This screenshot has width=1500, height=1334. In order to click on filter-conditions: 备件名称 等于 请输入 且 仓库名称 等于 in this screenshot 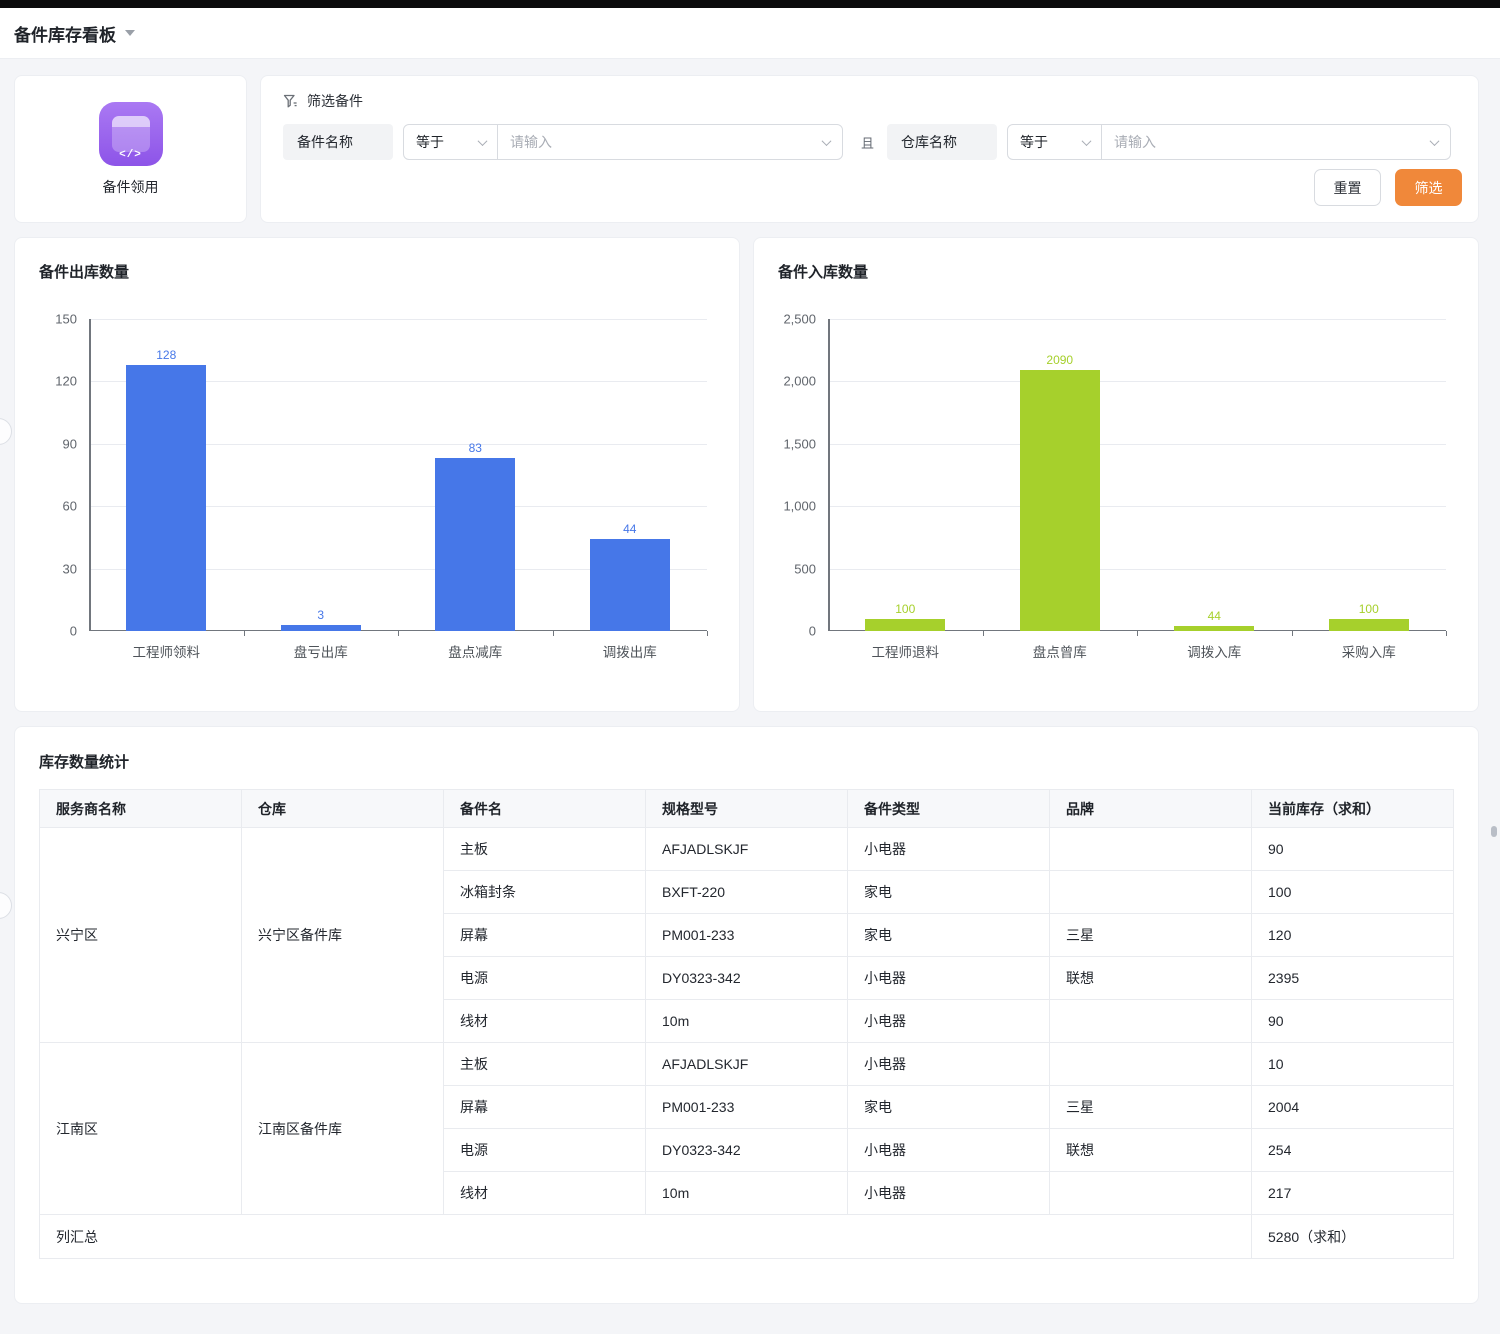, I will do `click(872, 142)`.